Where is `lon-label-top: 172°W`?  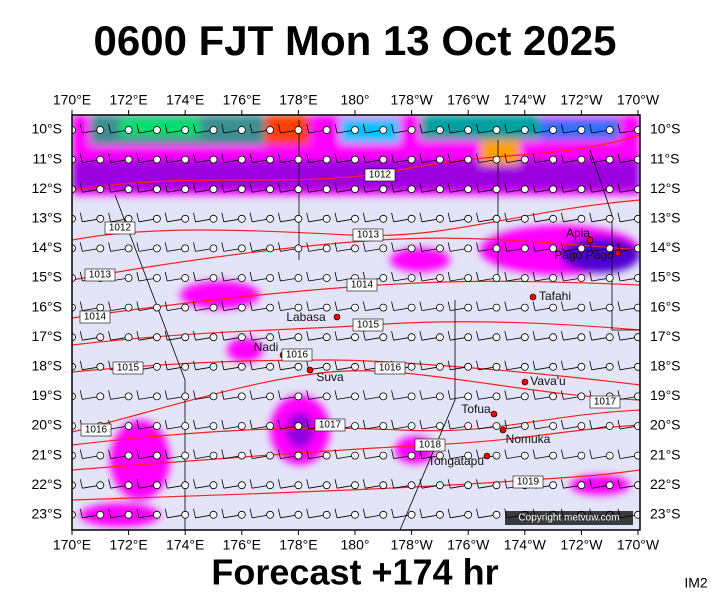
lon-label-top: 172°W is located at coordinates (581, 100).